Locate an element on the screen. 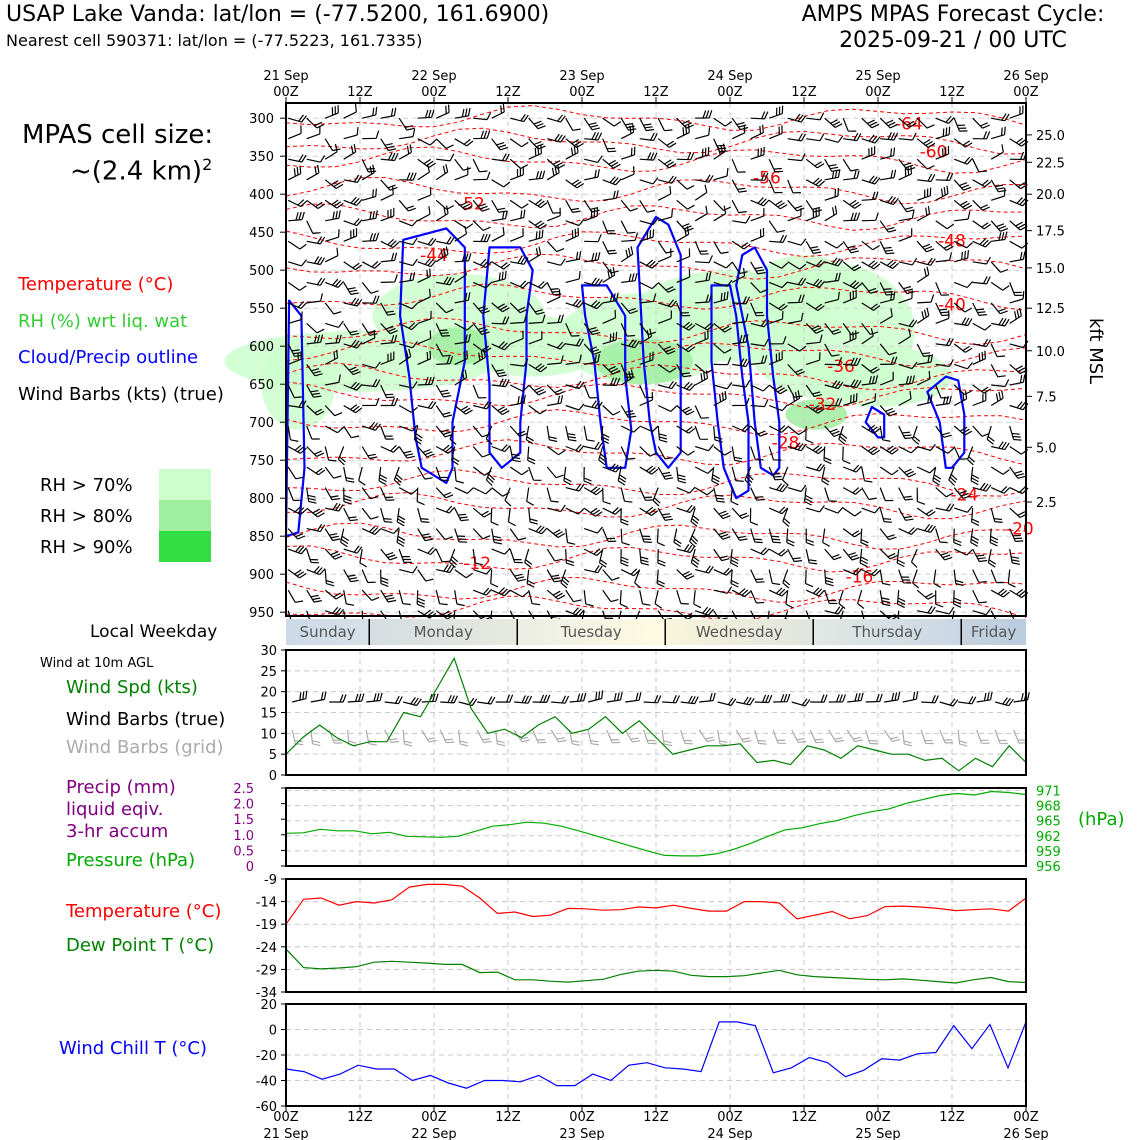  pressure-tick-label: 450 is located at coordinates (261, 233).